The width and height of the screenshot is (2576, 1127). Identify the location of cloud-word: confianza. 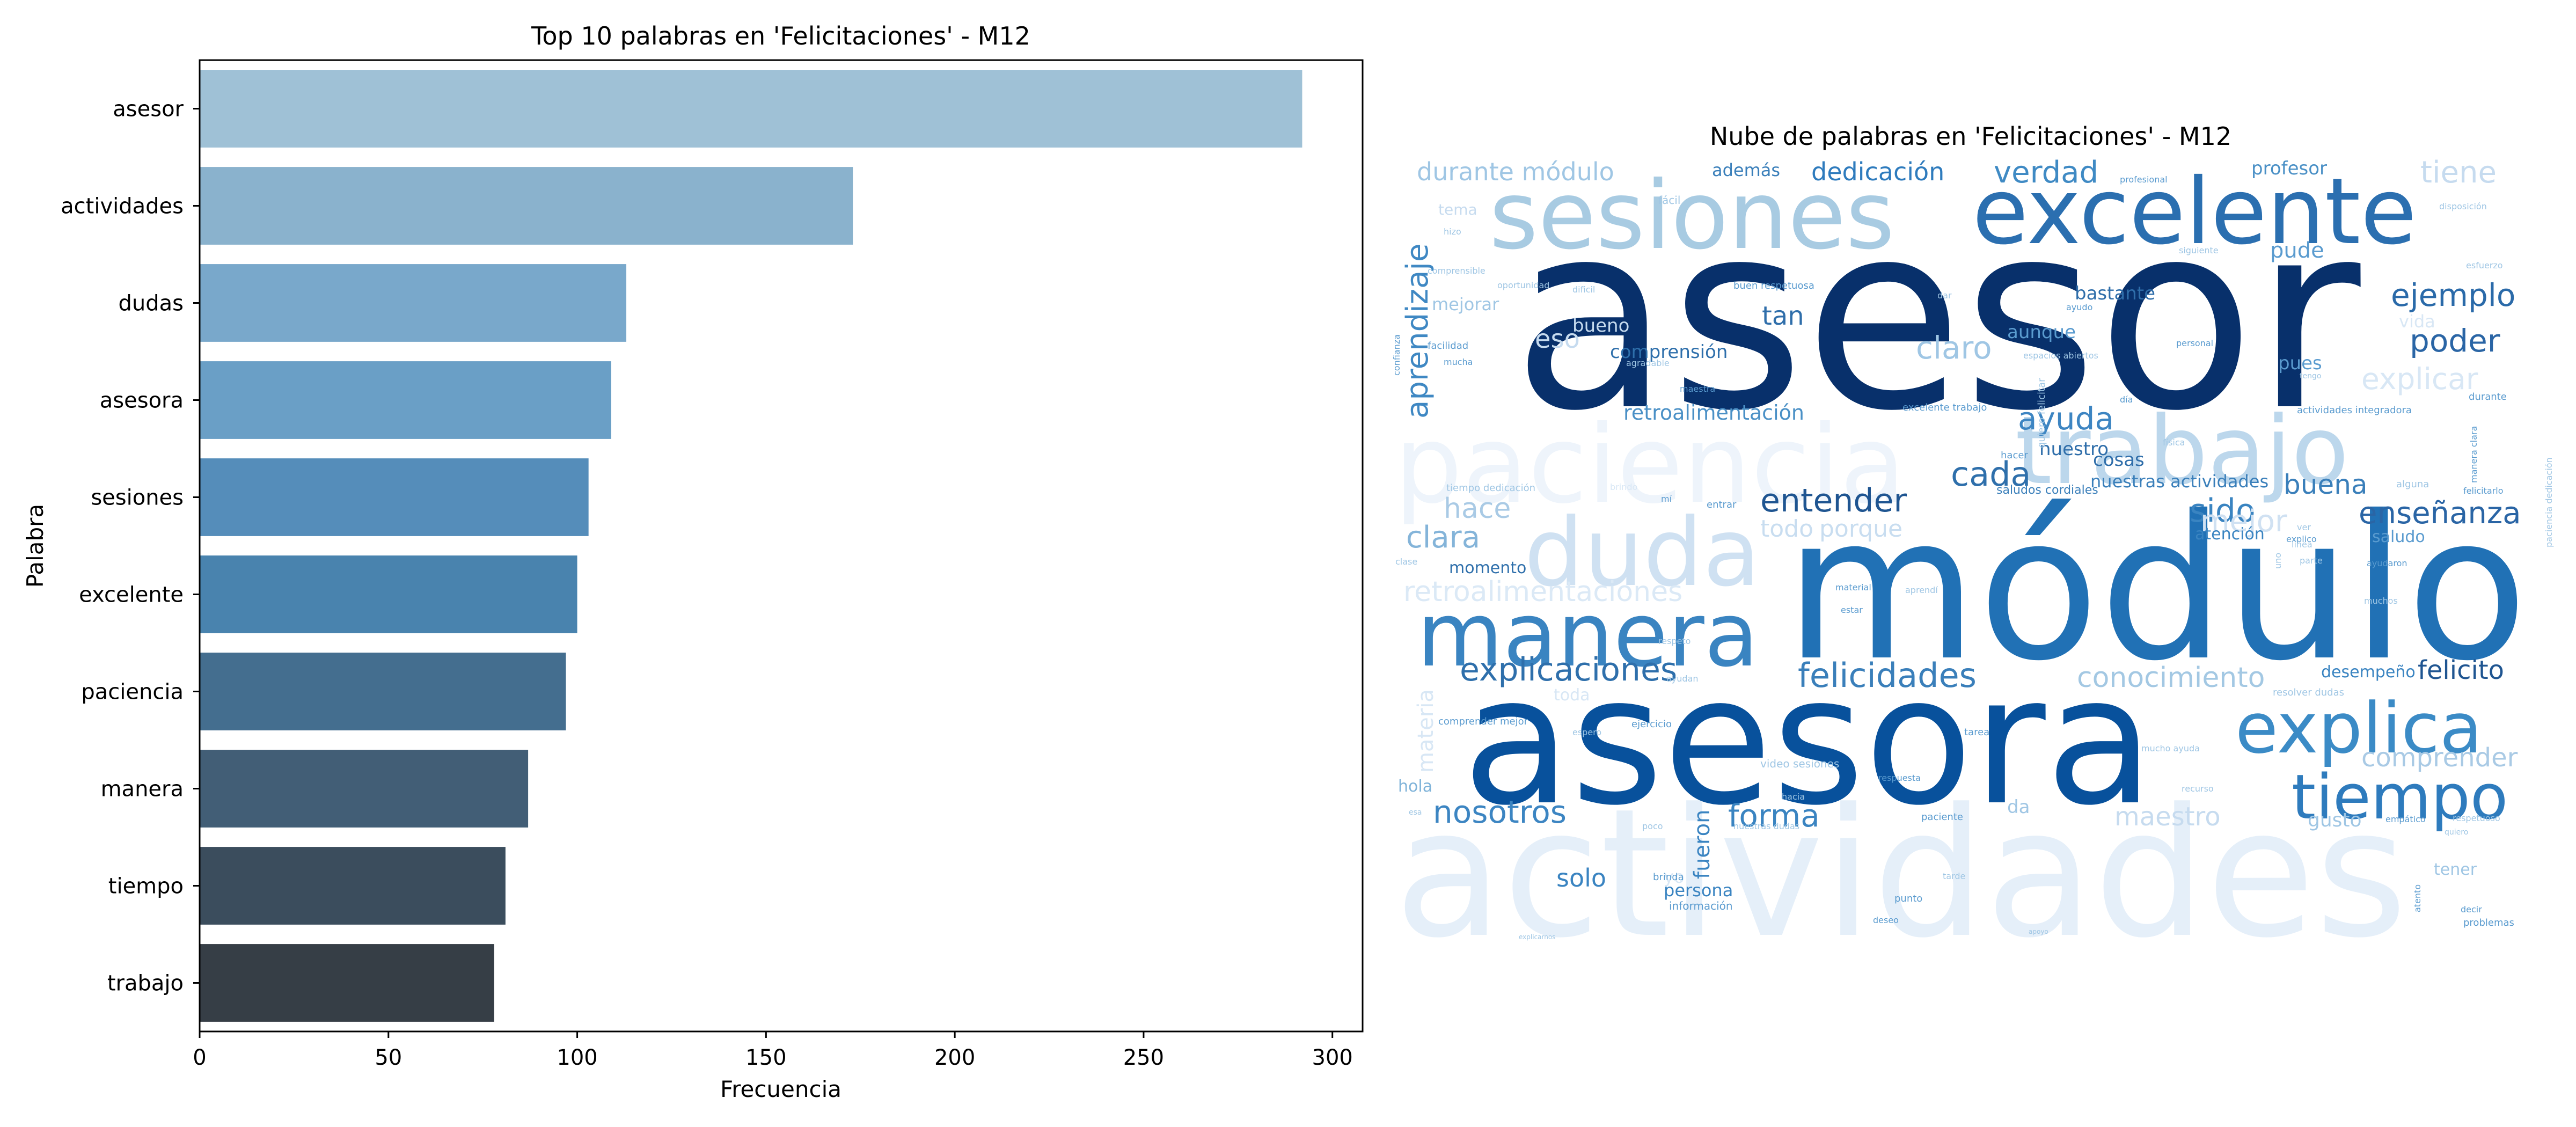
(1397, 355).